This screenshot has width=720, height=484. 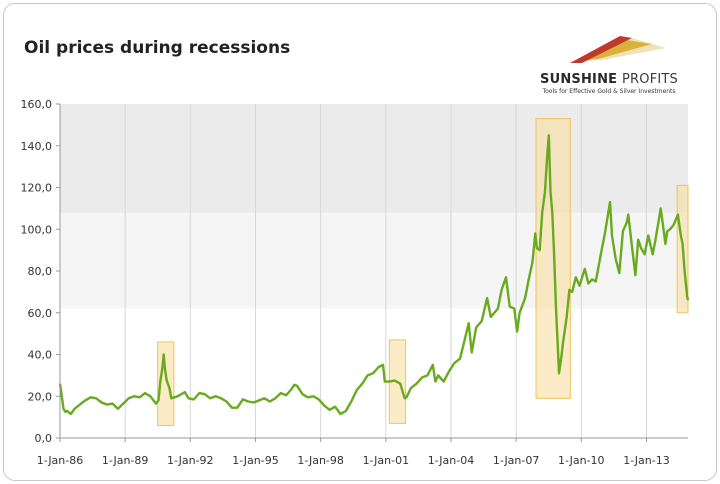 I want to click on y-tick-label: 120,0, so click(x=37, y=188).